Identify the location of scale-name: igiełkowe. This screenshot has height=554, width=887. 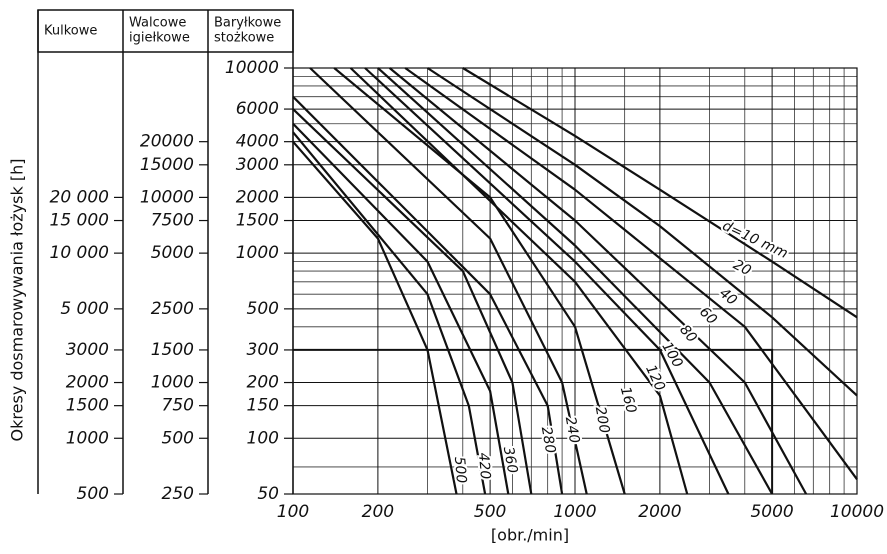
(159, 38).